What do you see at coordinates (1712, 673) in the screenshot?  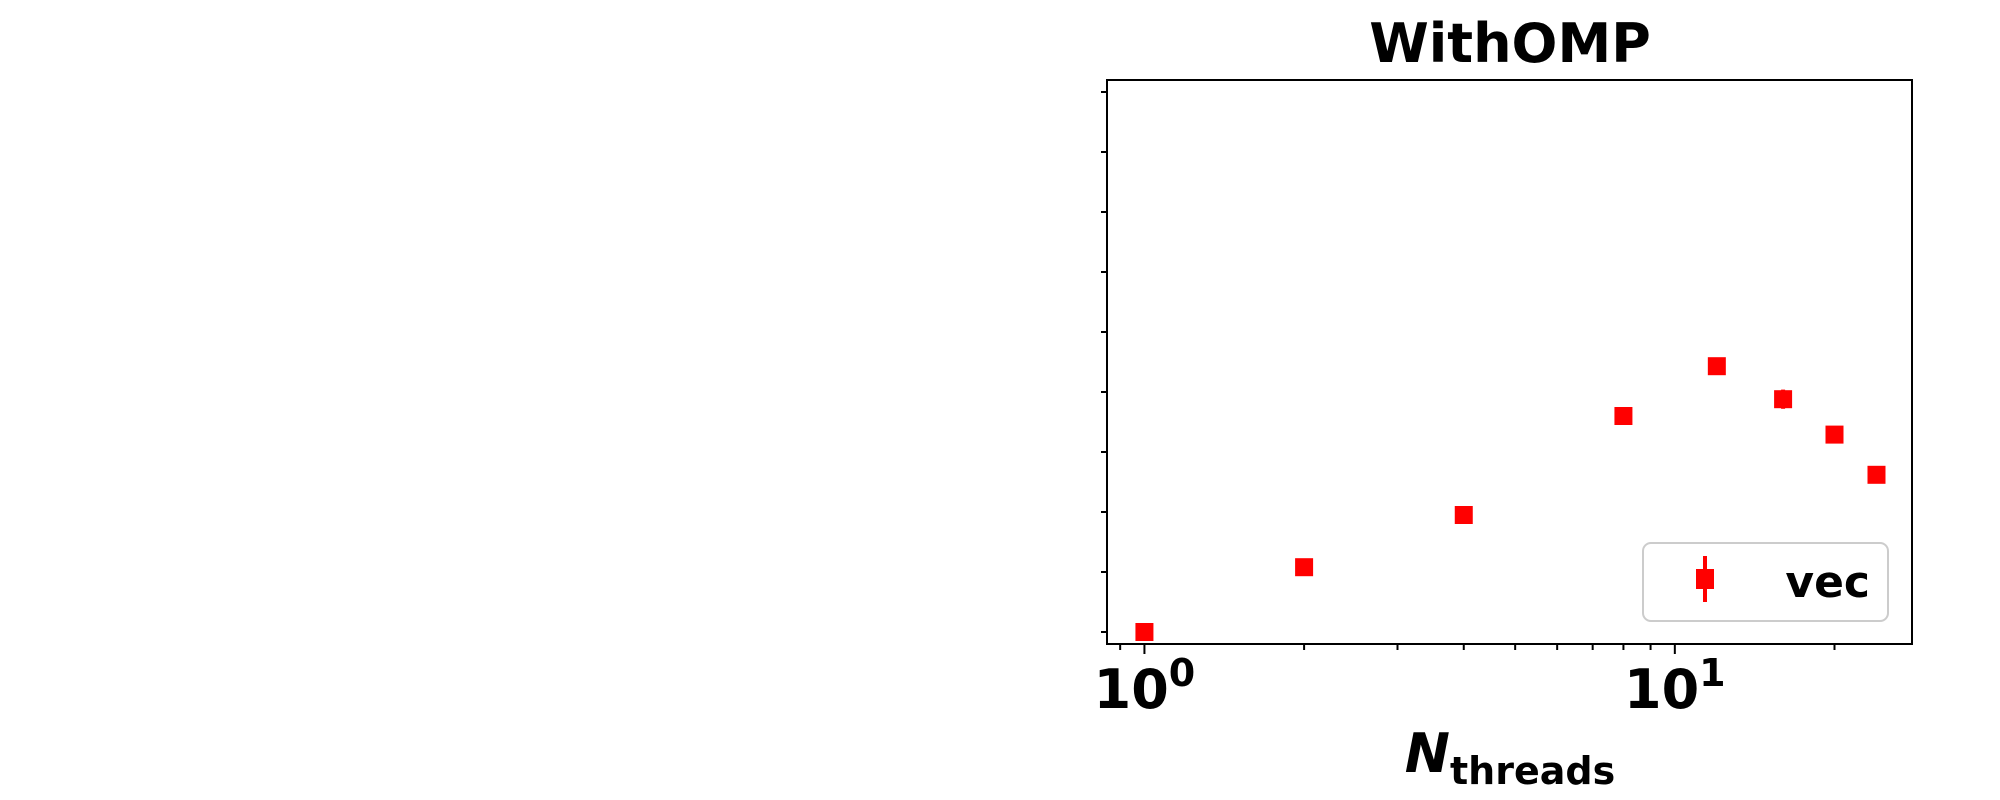 I see `x-tick-label-exp: 1` at bounding box center [1712, 673].